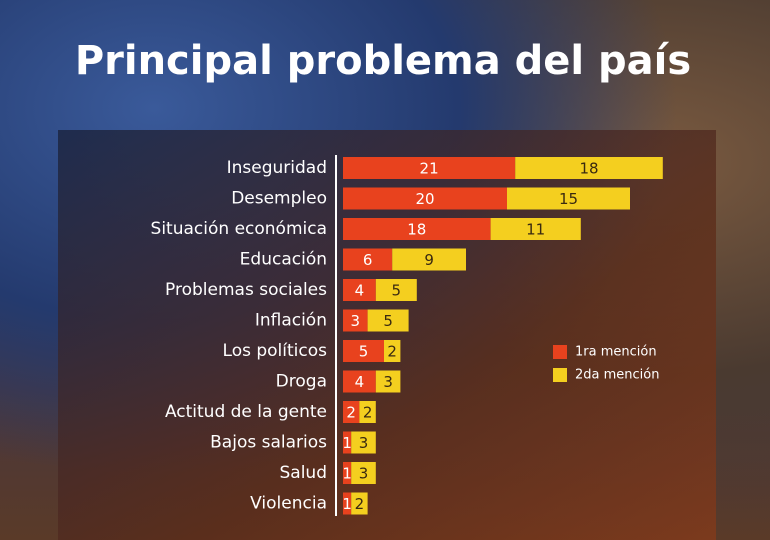 The image size is (770, 540). What do you see at coordinates (268, 443) in the screenshot?
I see `category-label: Bajos salarios` at bounding box center [268, 443].